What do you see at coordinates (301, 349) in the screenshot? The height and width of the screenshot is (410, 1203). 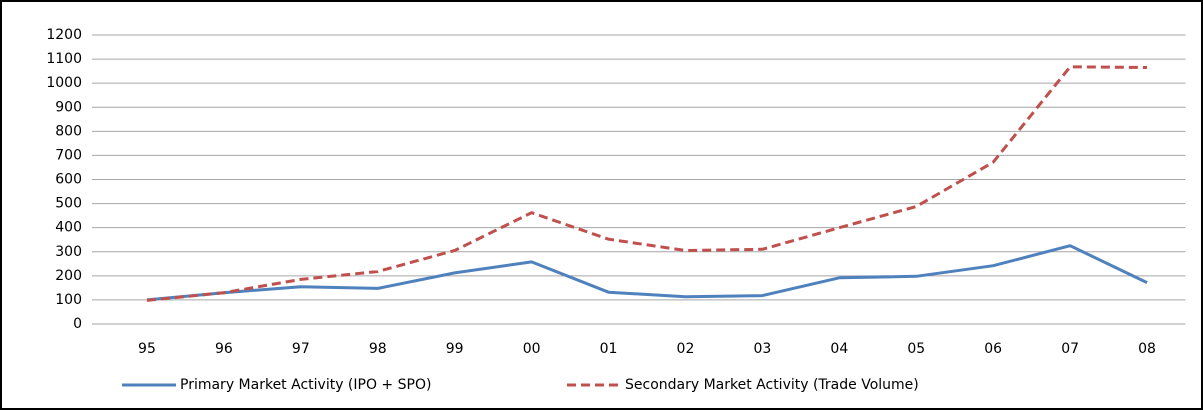 I see `x-tick-label: 97` at bounding box center [301, 349].